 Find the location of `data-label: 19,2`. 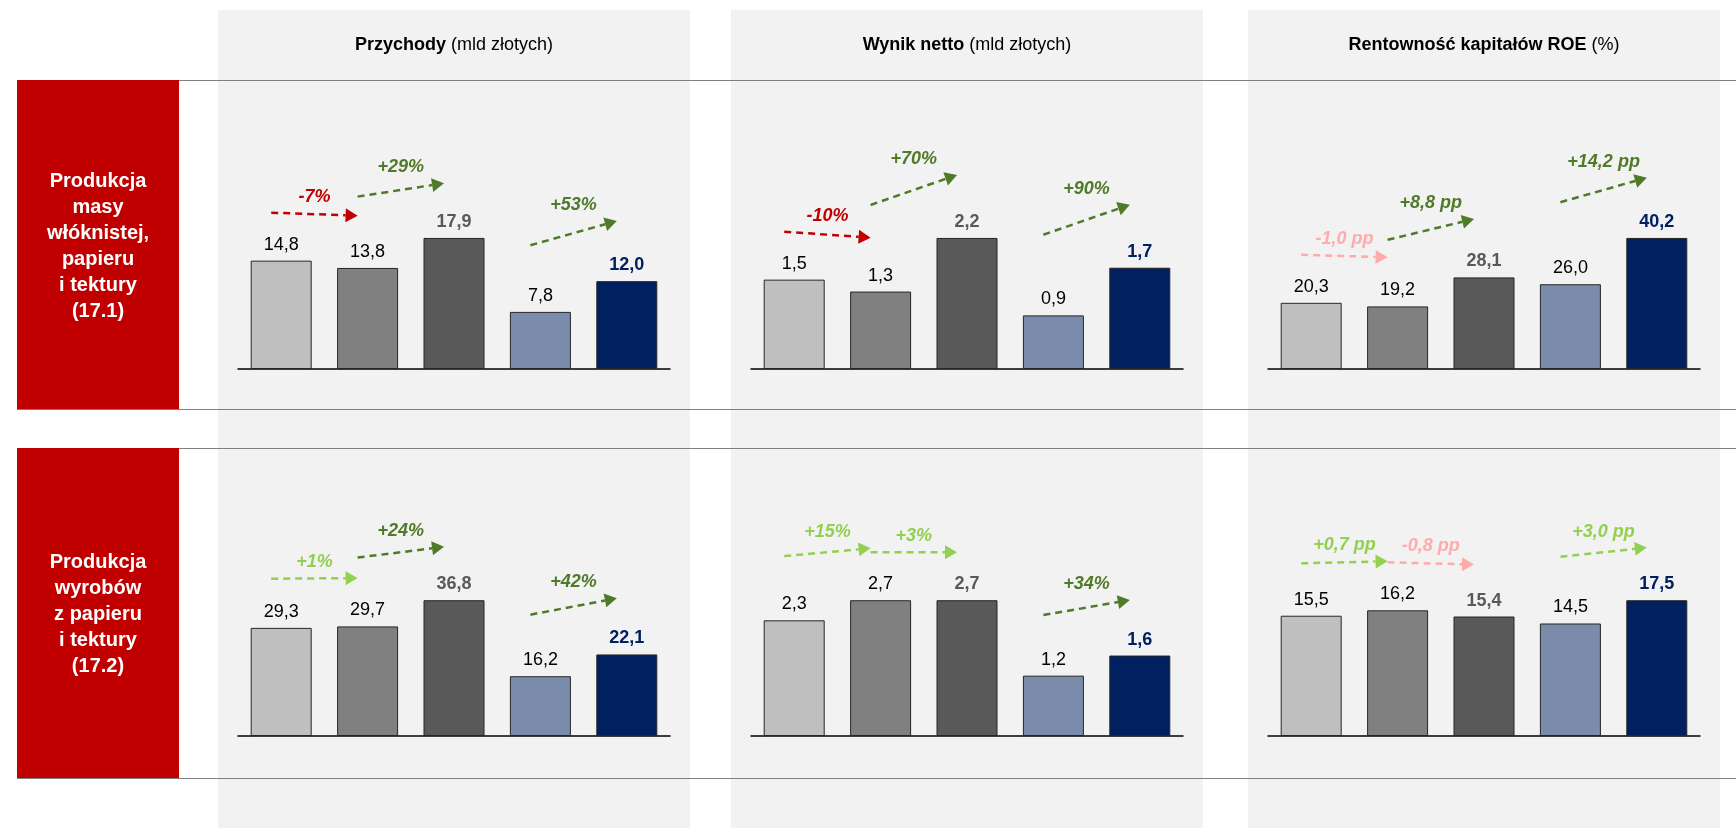

data-label: 19,2 is located at coordinates (1398, 289).